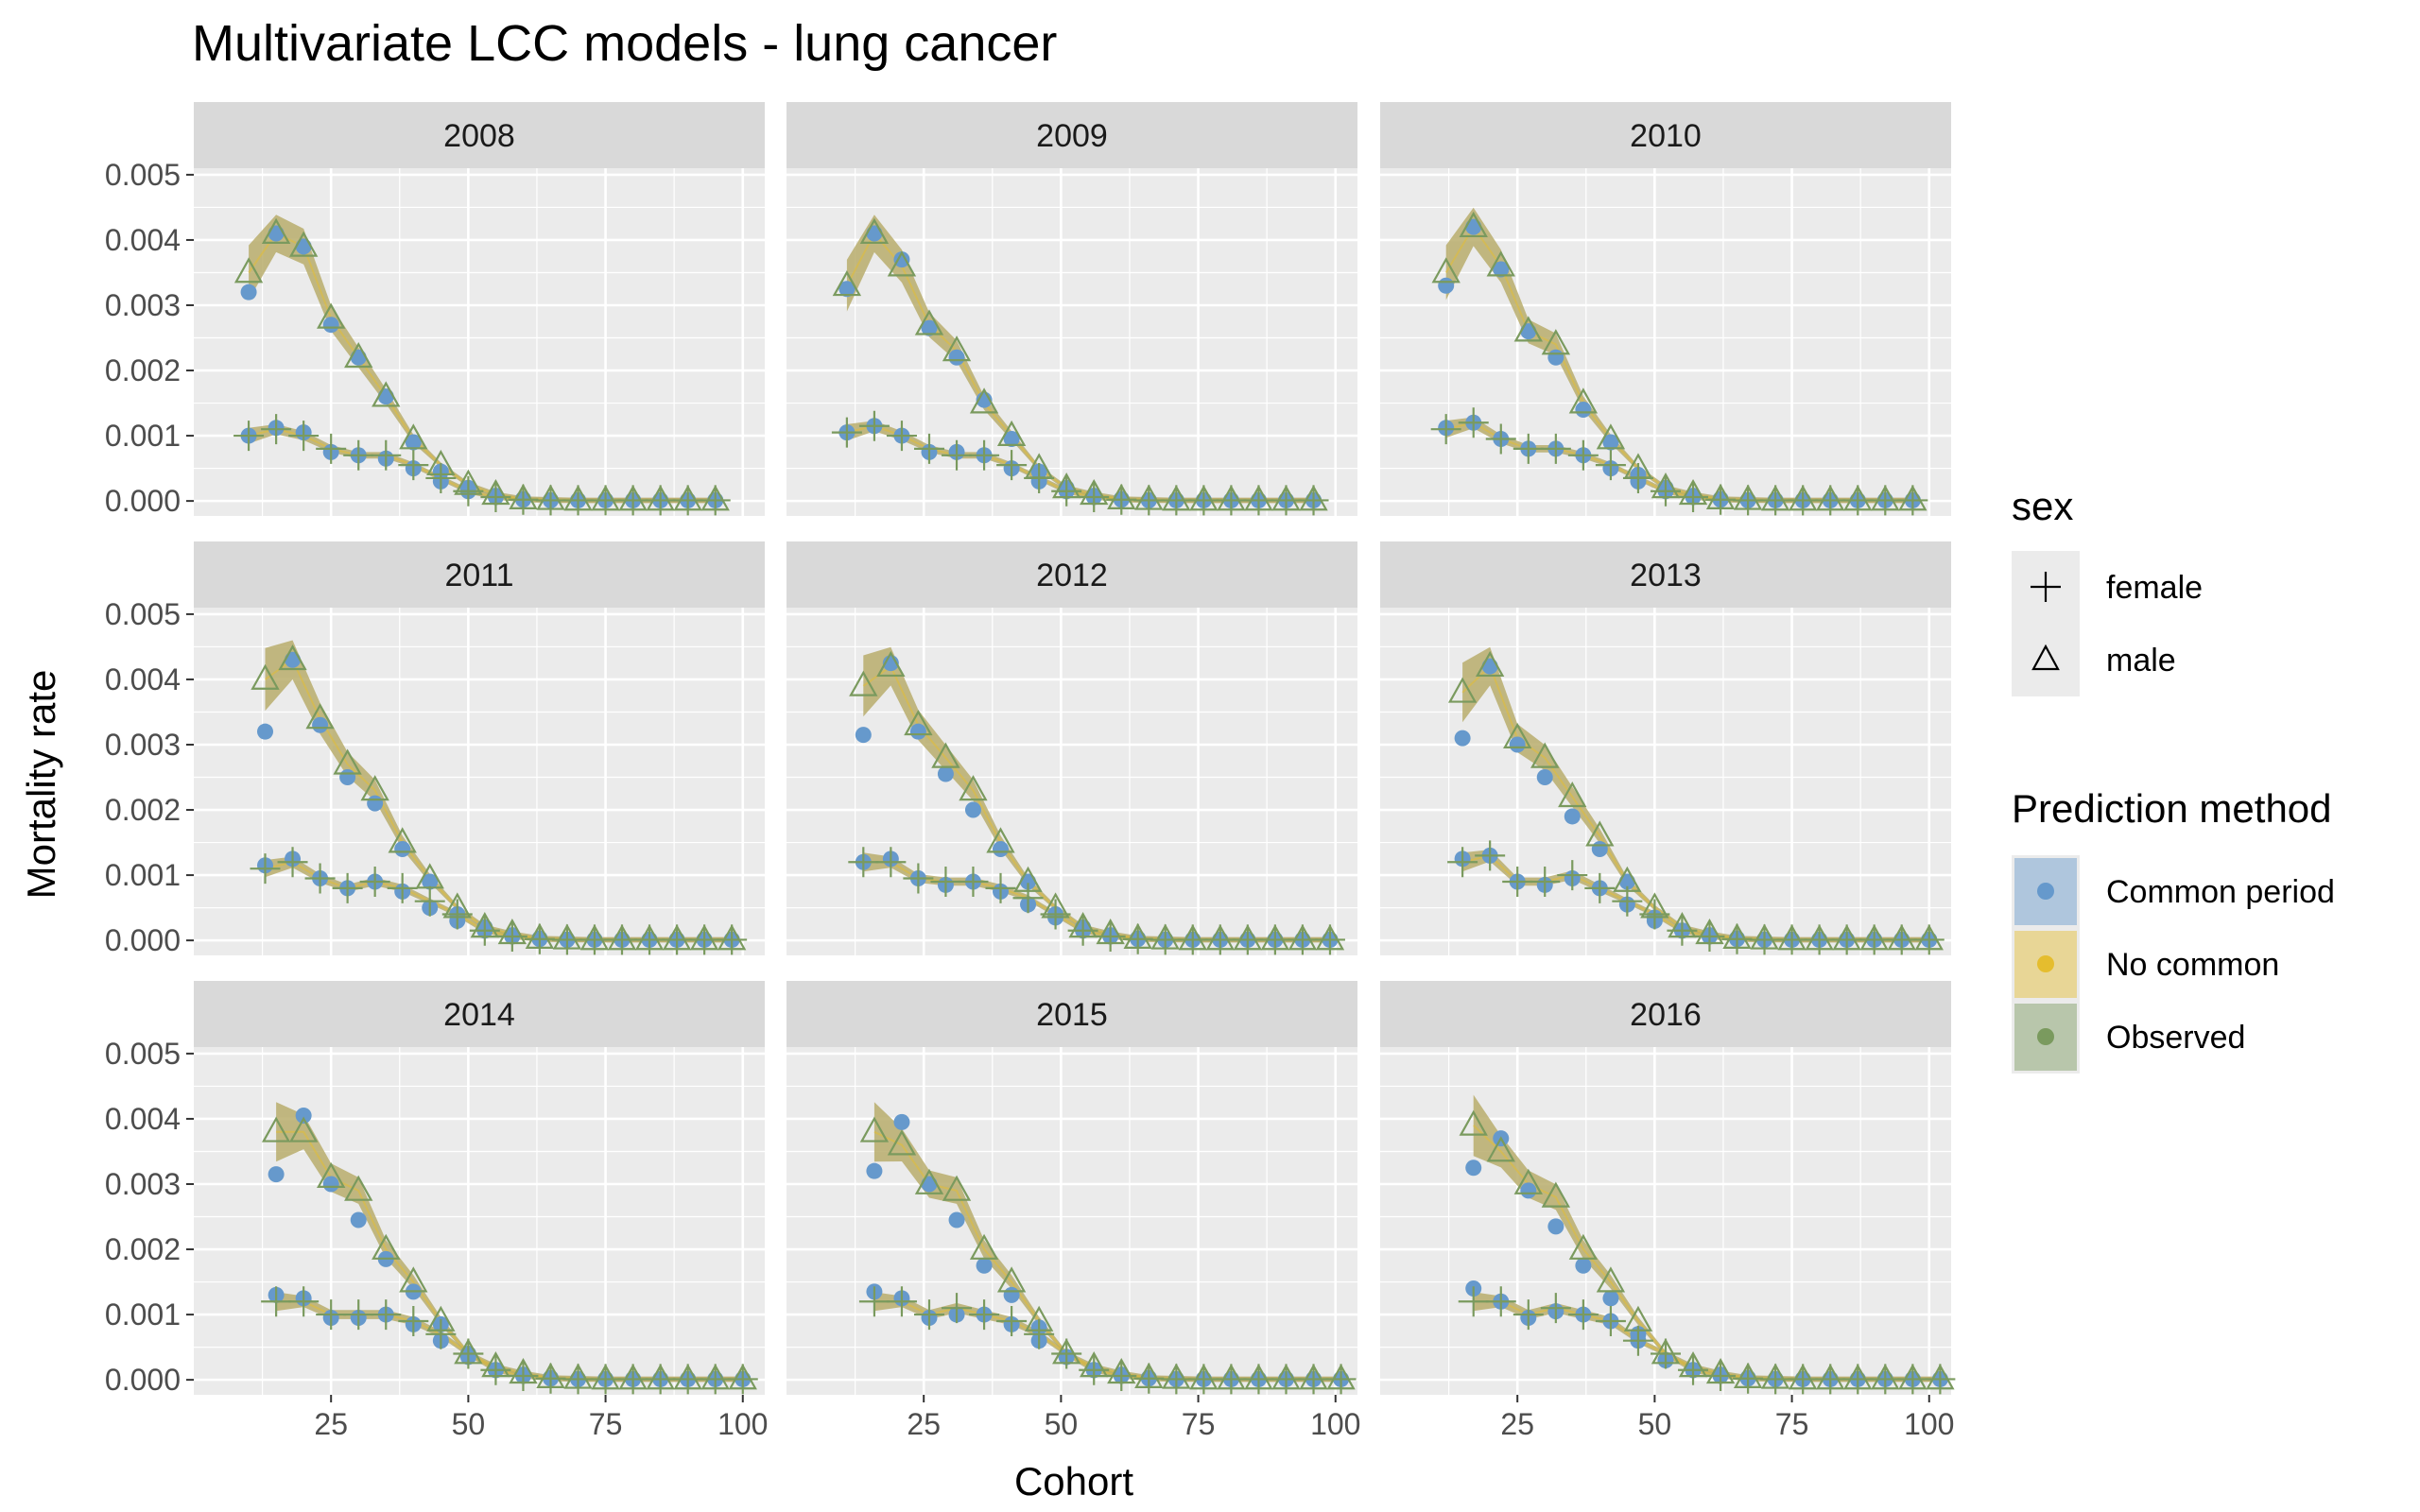 This screenshot has height=1512, width=2420. Describe the element at coordinates (482, 463) in the screenshot. I see `band-female` at that location.